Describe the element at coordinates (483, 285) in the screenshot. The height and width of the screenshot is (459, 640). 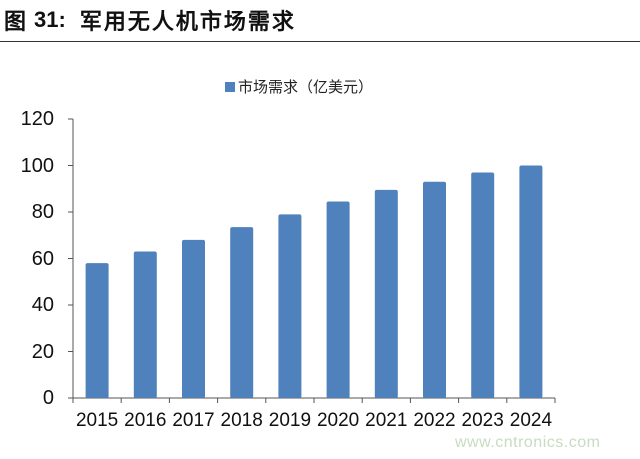
I see `bar-2023` at that location.